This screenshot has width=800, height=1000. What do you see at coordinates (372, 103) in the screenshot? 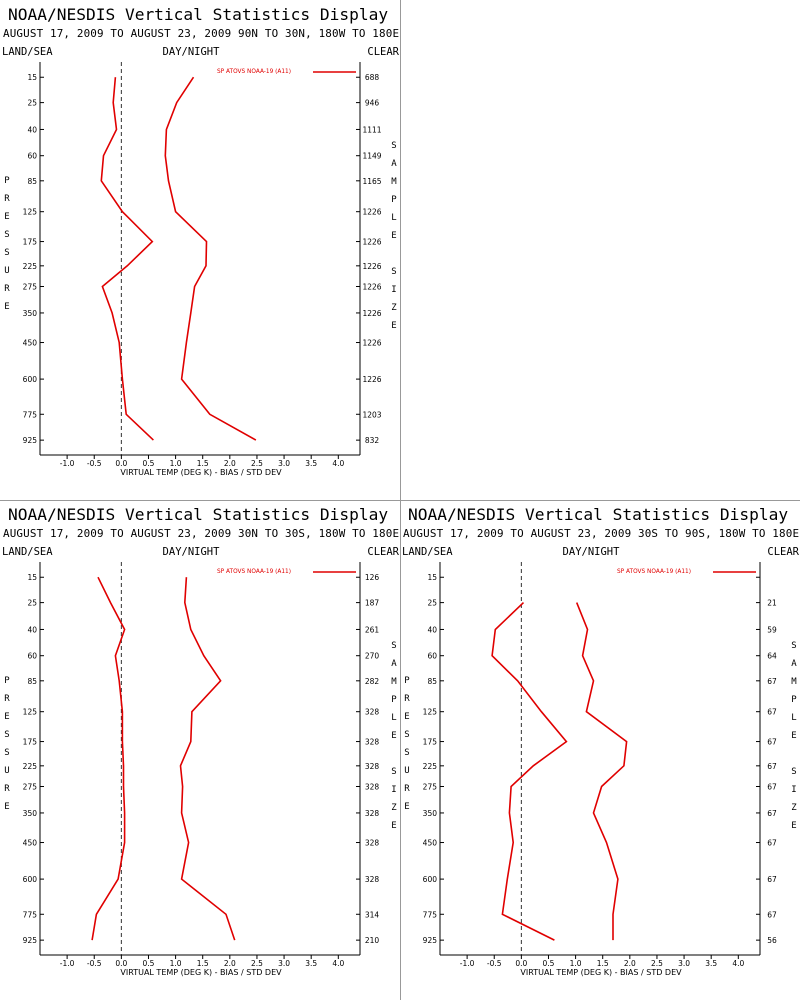
I see `sample-size-label: 946` at bounding box center [372, 103].